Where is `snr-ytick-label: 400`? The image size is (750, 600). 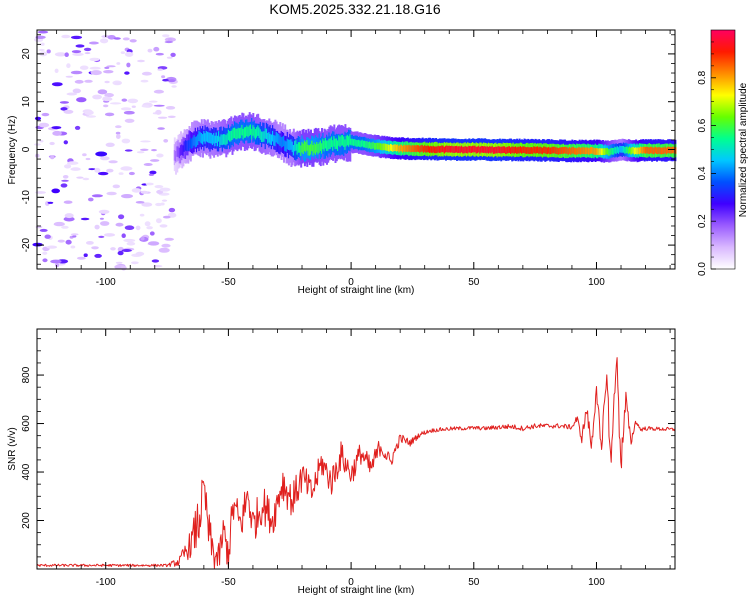 snr-ytick-label: 400 is located at coordinates (26, 471).